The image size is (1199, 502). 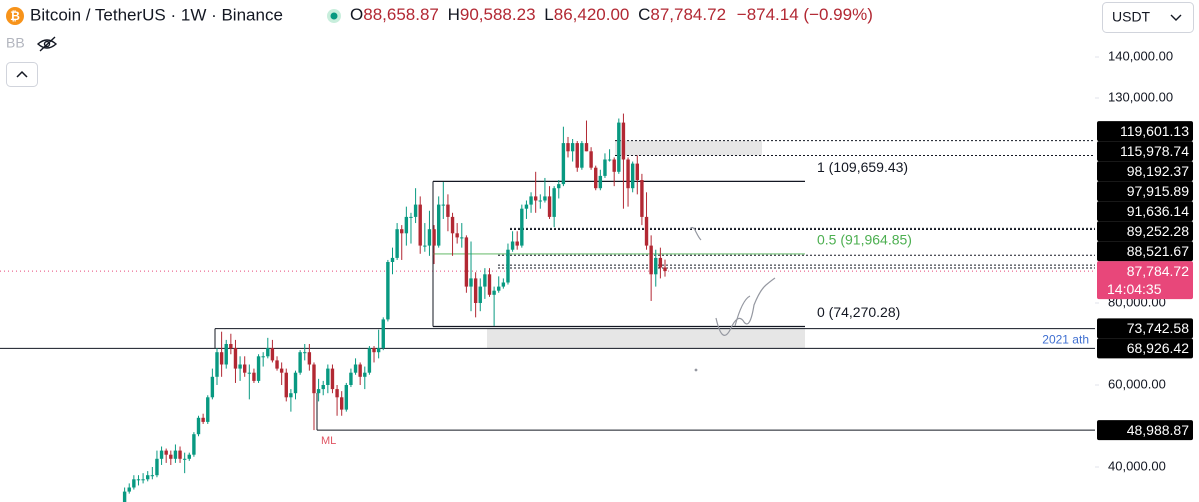 What do you see at coordinates (1131, 17) in the screenshot?
I see `currency-label: USDT` at bounding box center [1131, 17].